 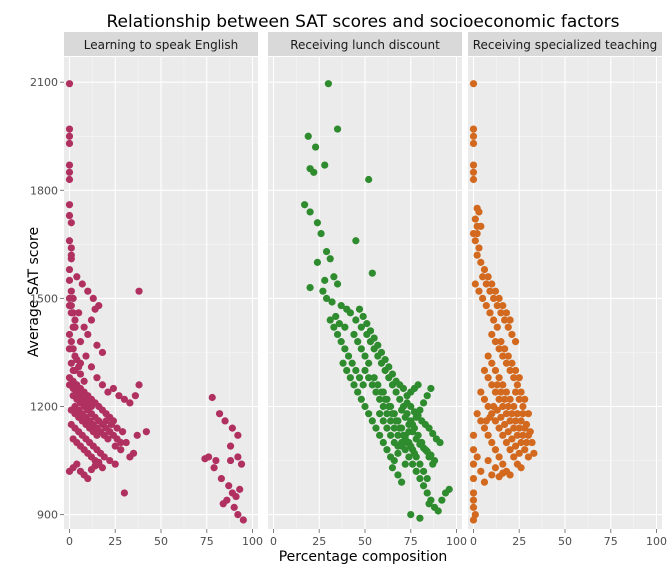 I want to click on x-tick-label: 0, so click(x=69, y=541).